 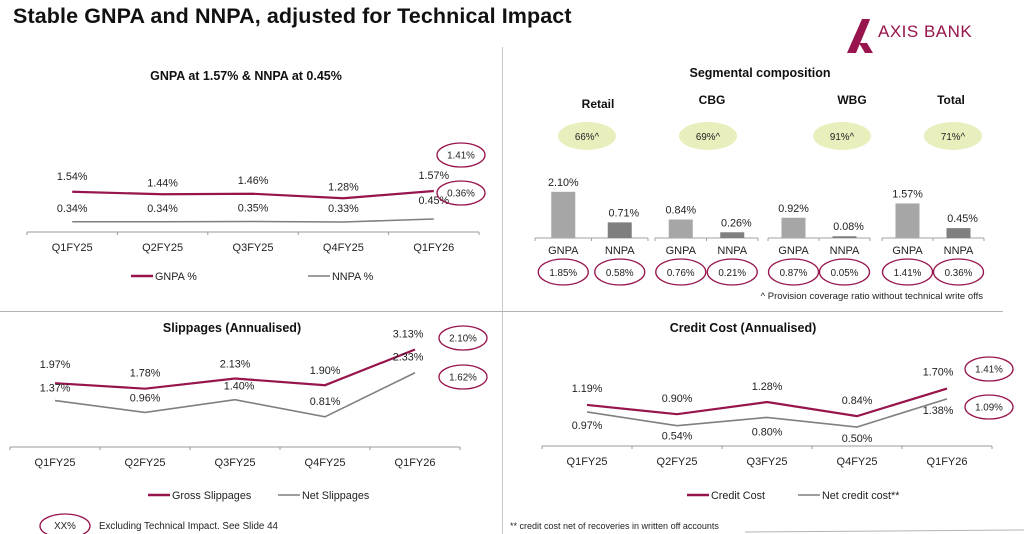 What do you see at coordinates (72, 209) in the screenshot?
I see `data-label: 0.34%` at bounding box center [72, 209].